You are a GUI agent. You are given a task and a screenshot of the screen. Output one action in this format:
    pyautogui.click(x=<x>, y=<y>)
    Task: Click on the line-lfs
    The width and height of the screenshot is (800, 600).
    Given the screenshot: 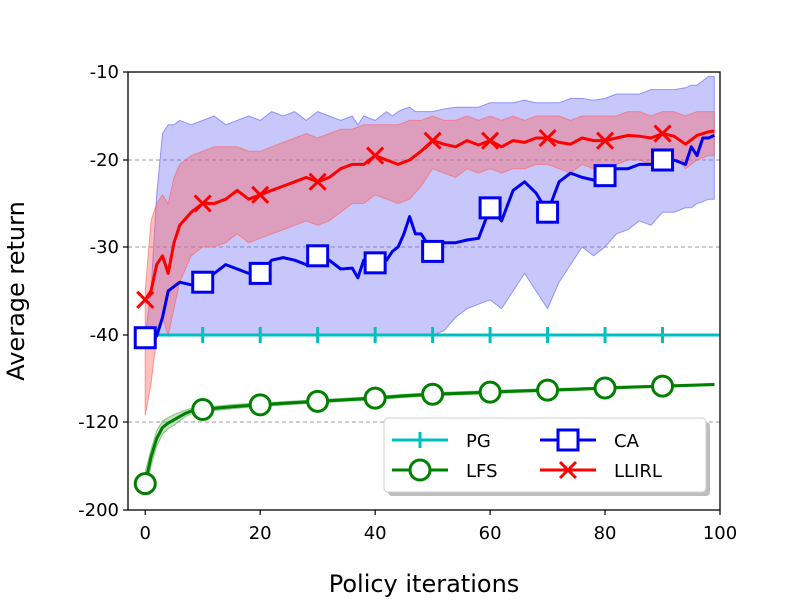 What is the action you would take?
    pyautogui.click(x=429, y=433)
    